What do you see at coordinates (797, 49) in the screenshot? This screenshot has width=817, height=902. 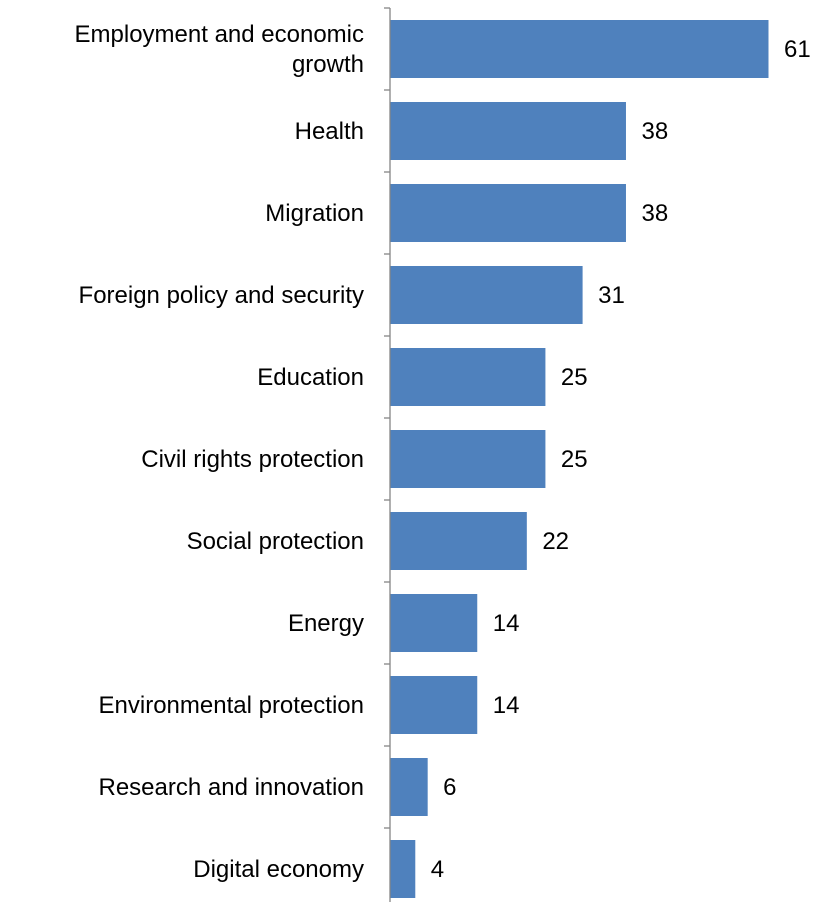 I see `data-label-0: 61` at bounding box center [797, 49].